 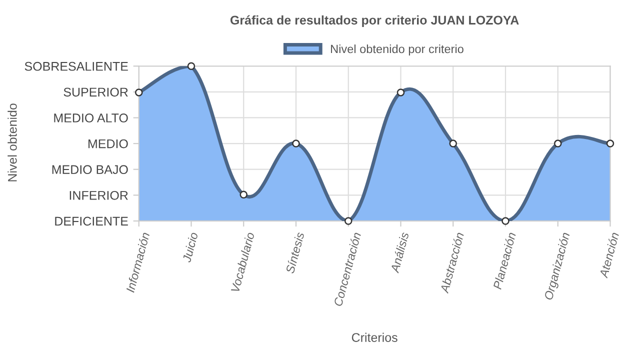 I want to click on category-label: SOBRESALIENTE, so click(x=76, y=66).